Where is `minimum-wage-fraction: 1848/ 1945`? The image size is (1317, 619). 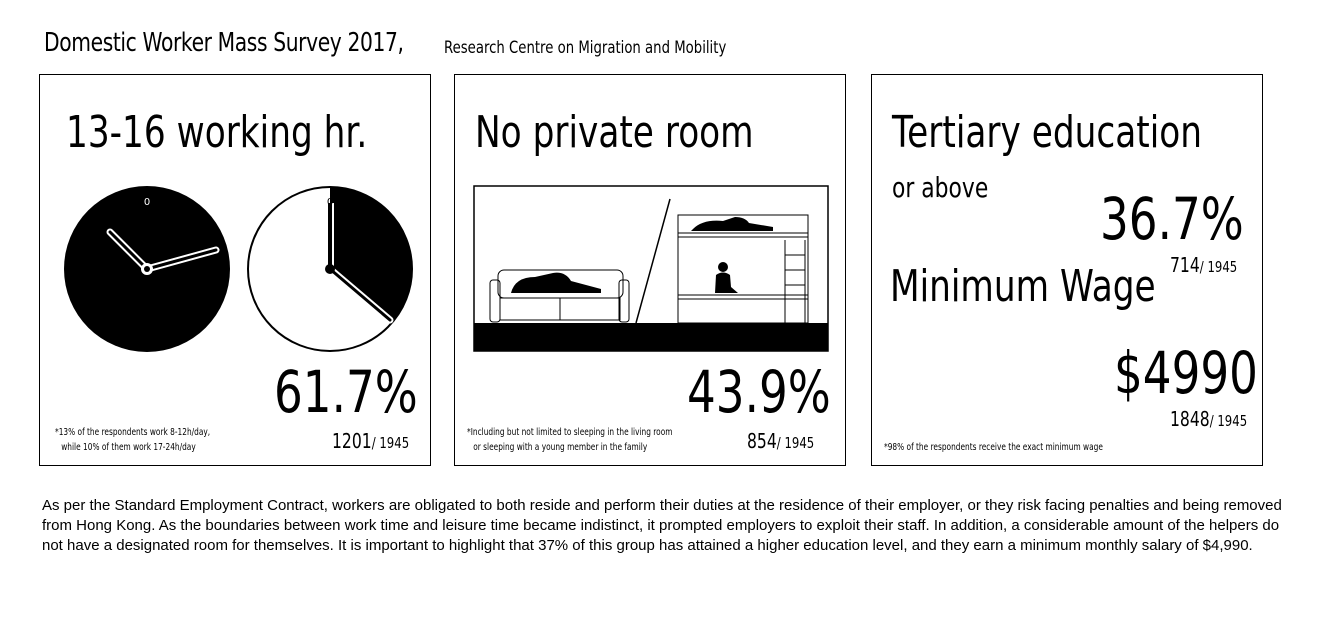
minimum-wage-fraction: 1848/ 1945 is located at coordinates (1208, 419).